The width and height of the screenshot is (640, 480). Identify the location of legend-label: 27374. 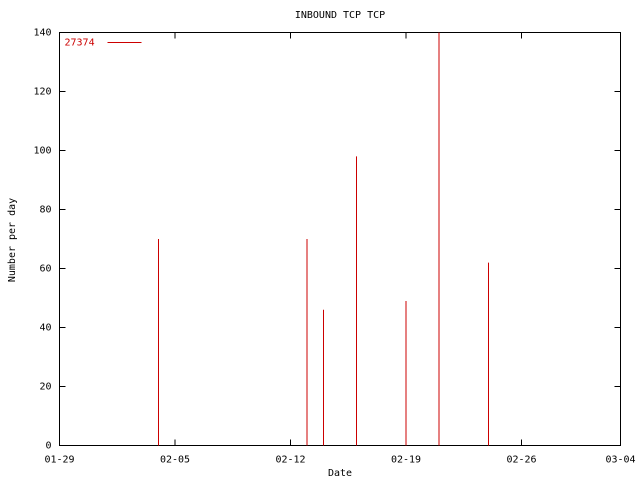
(80, 43).